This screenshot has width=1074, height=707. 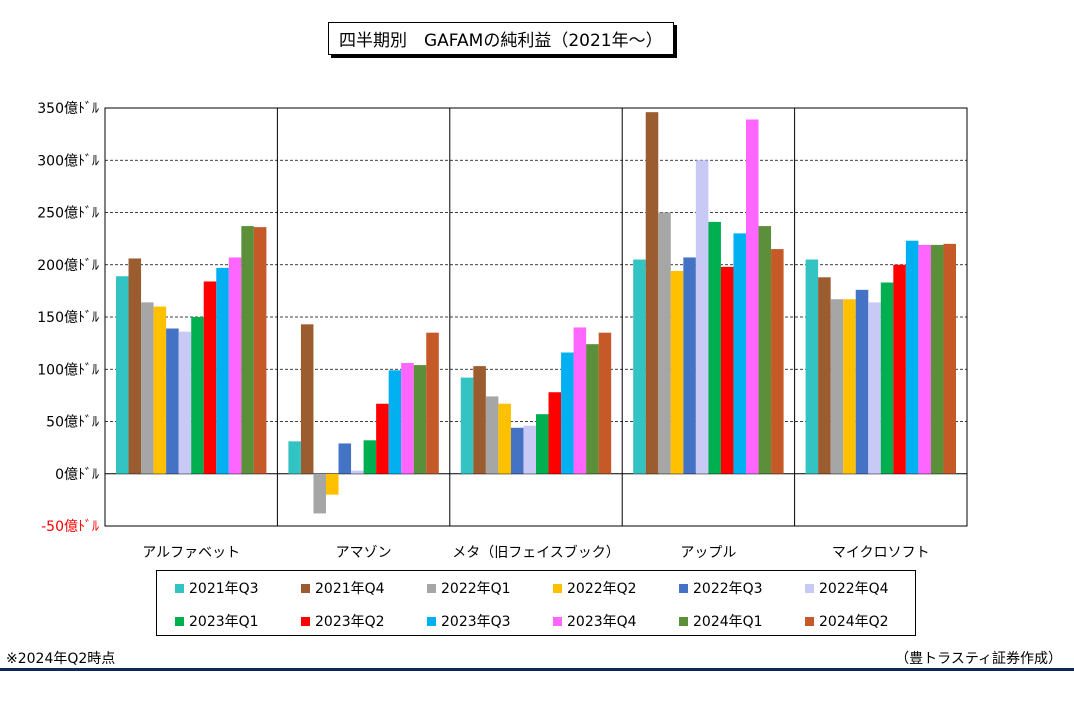 What do you see at coordinates (350, 589) in the screenshot?
I see `legend-label: 2021年Q4` at bounding box center [350, 589].